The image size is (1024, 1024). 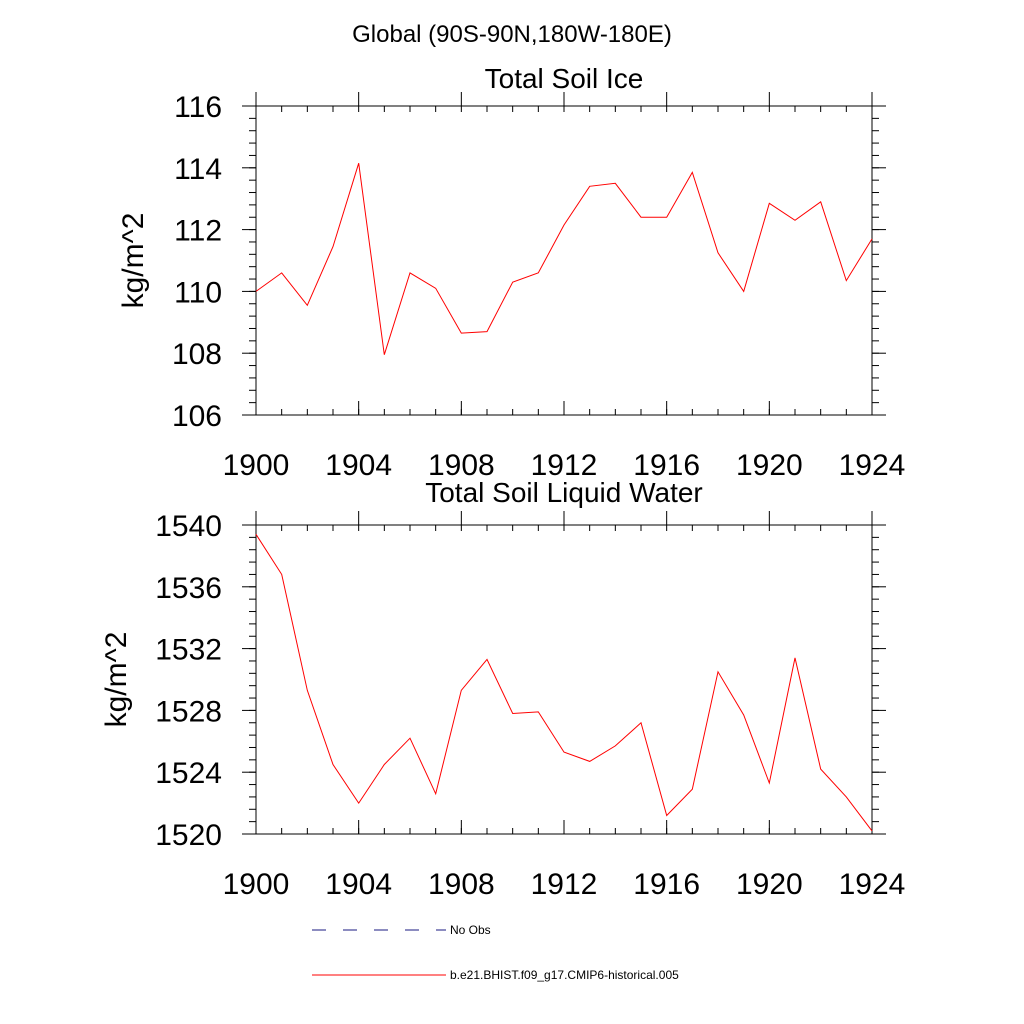 I want to click on y-tick-label: 1536, so click(x=188, y=588).